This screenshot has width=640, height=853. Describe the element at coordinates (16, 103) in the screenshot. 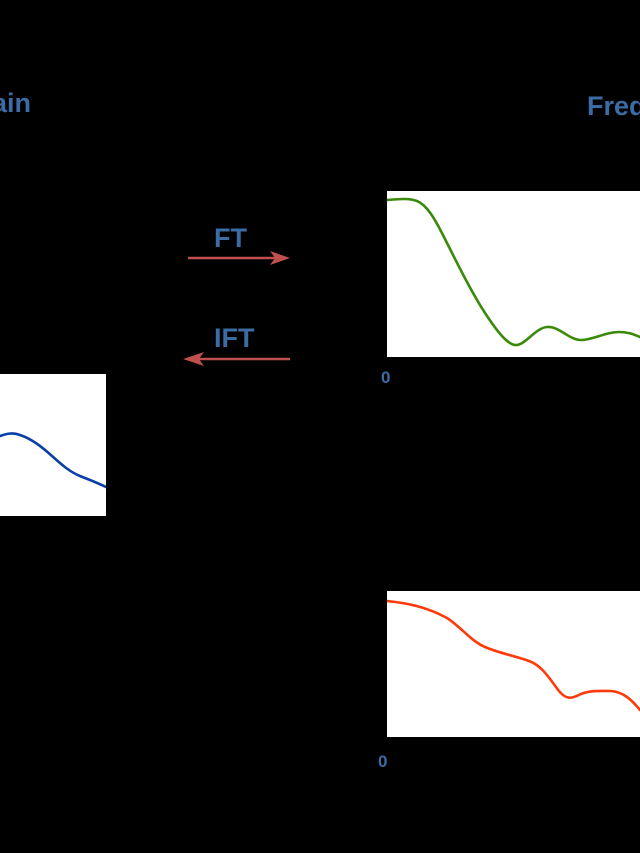

I see `time-domain-title: ain` at that location.